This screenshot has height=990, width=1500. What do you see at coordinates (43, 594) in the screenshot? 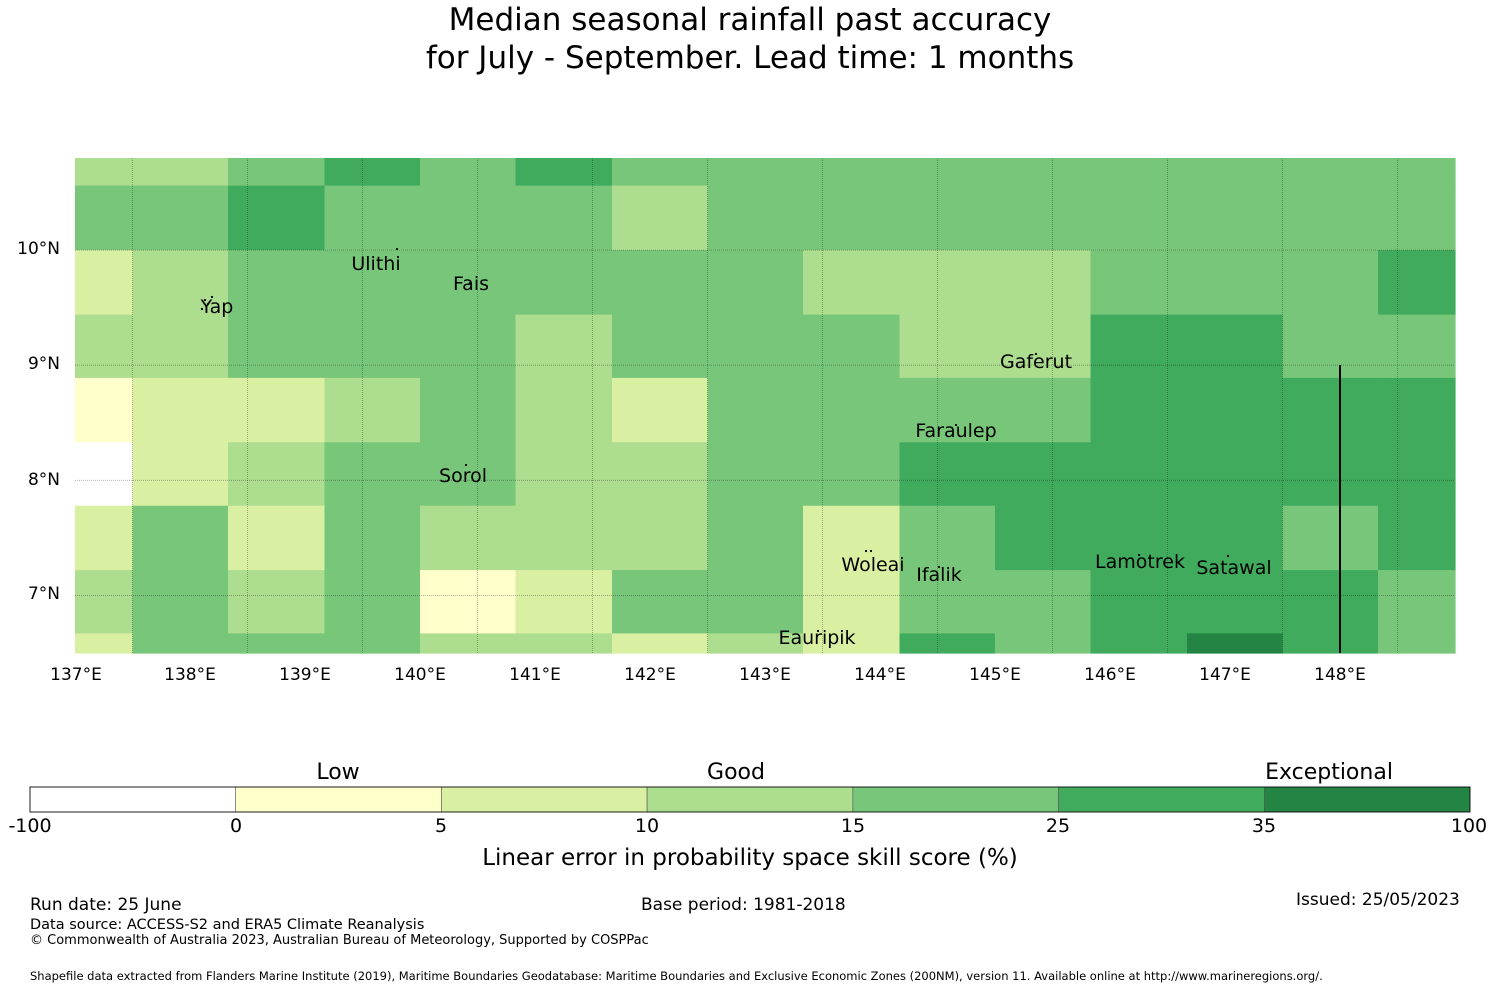
I see `lat-tick-7n: 7°N` at bounding box center [43, 594].